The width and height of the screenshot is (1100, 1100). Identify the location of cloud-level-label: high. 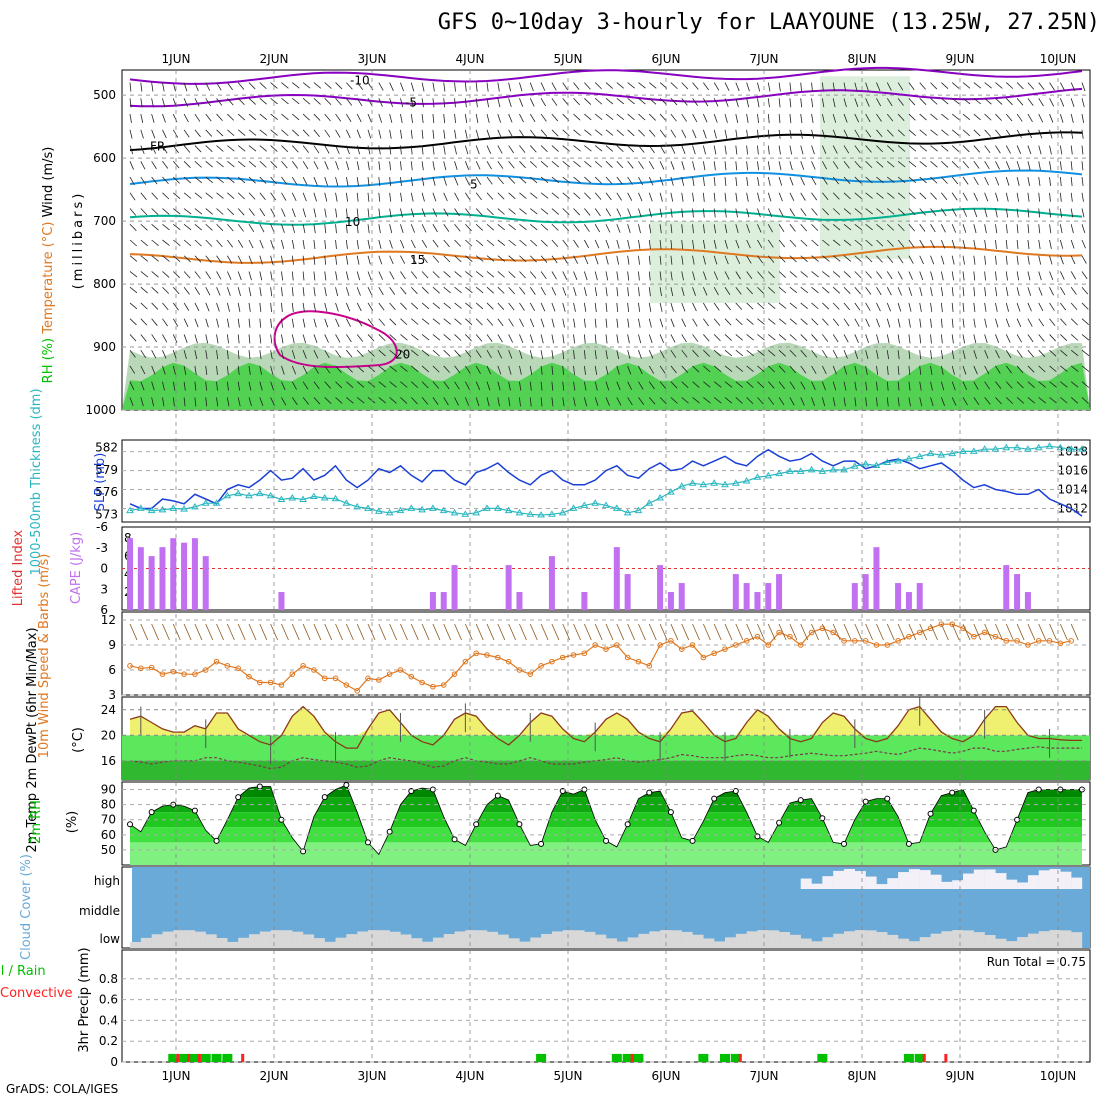
(107, 881).